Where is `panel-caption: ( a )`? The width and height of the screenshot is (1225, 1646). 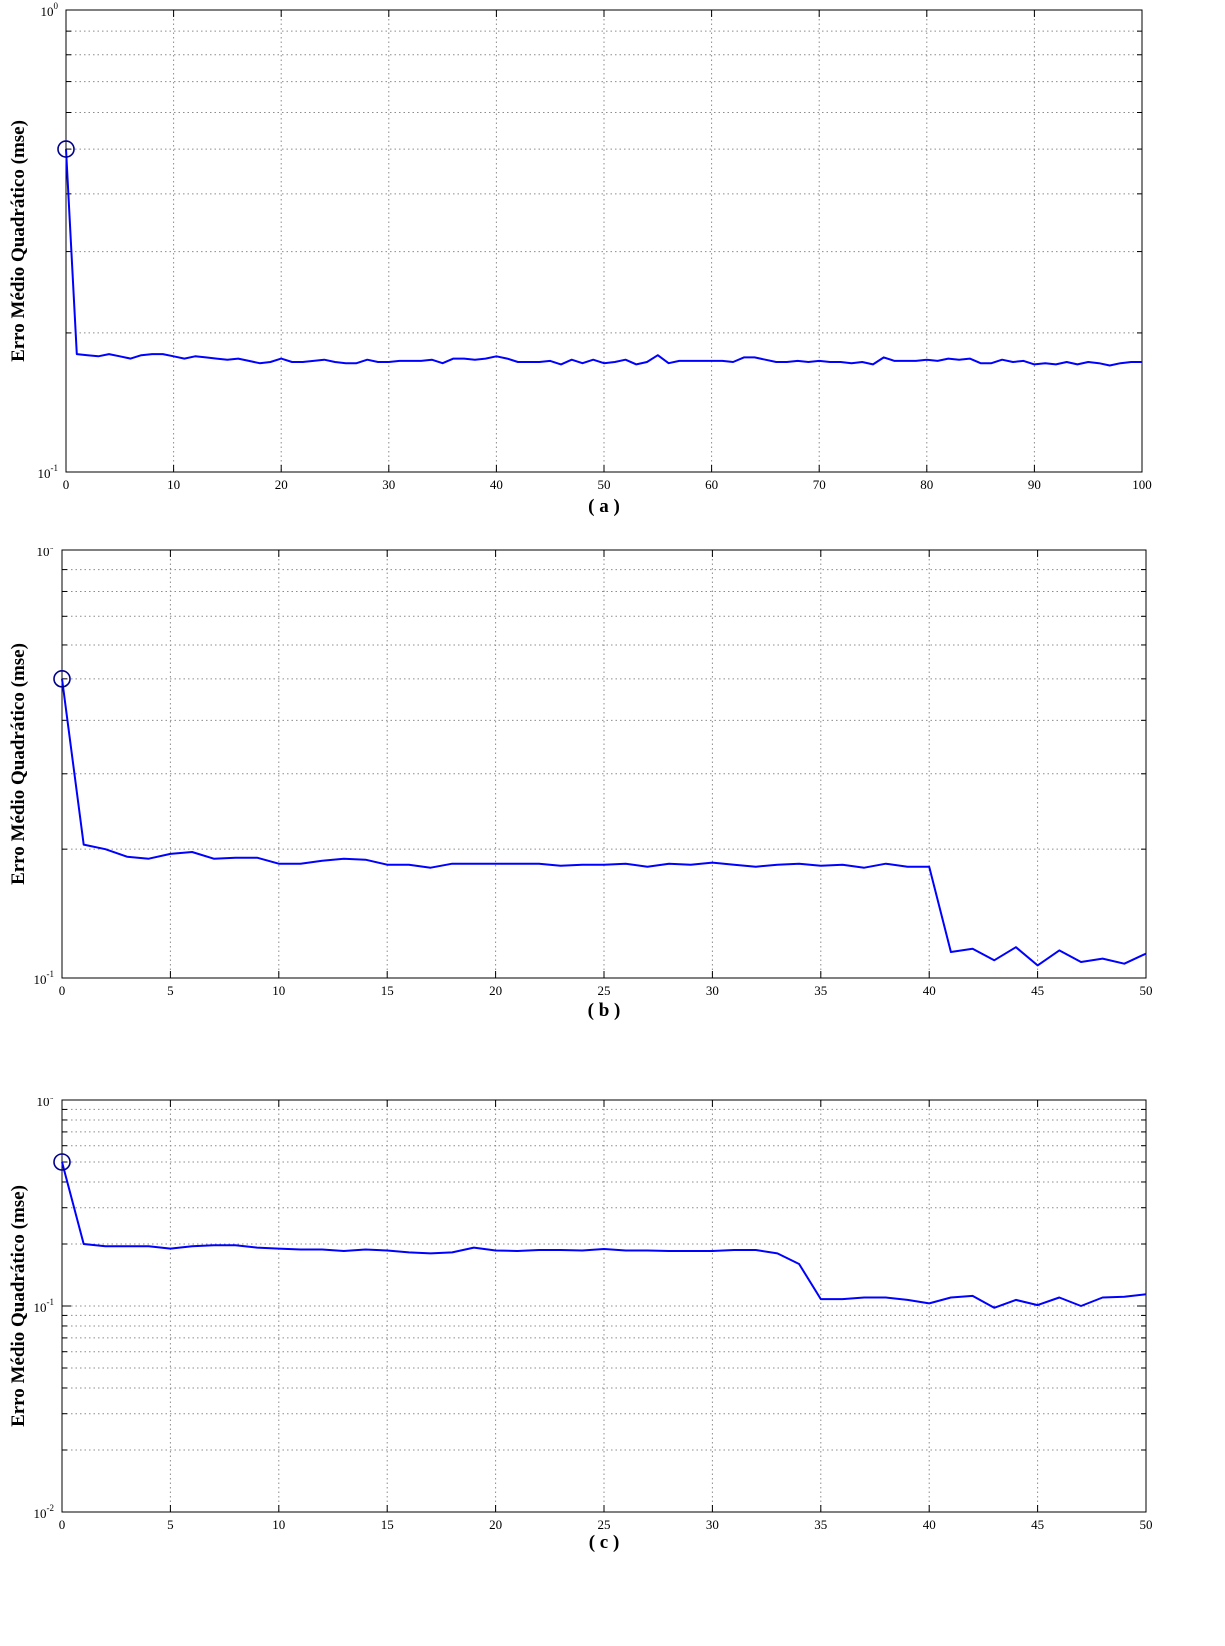
panel-caption: ( a ) is located at coordinates (604, 506).